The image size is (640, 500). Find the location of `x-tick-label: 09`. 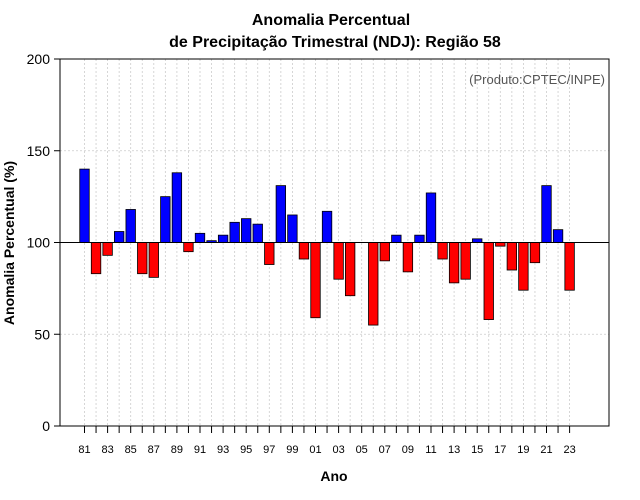

x-tick-label: 09 is located at coordinates (408, 450).